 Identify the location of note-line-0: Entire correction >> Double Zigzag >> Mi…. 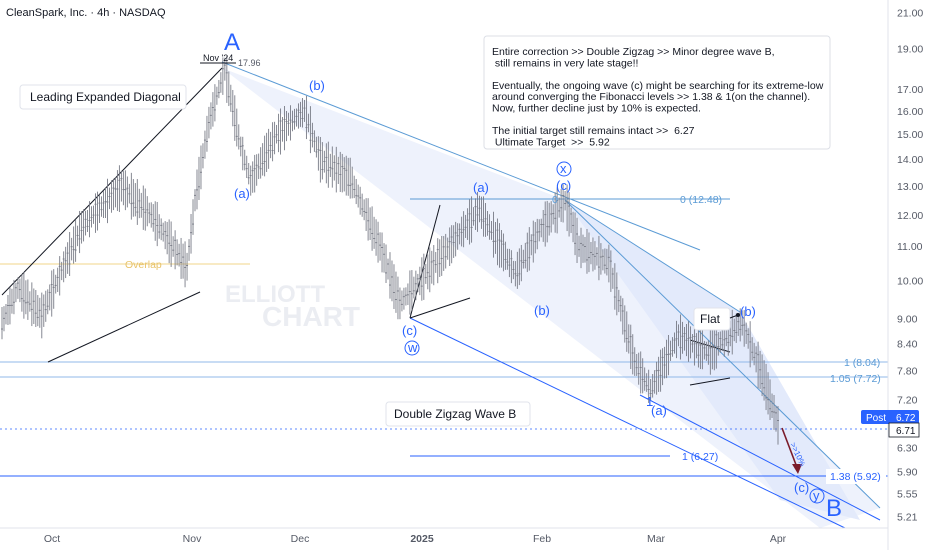
(633, 52).